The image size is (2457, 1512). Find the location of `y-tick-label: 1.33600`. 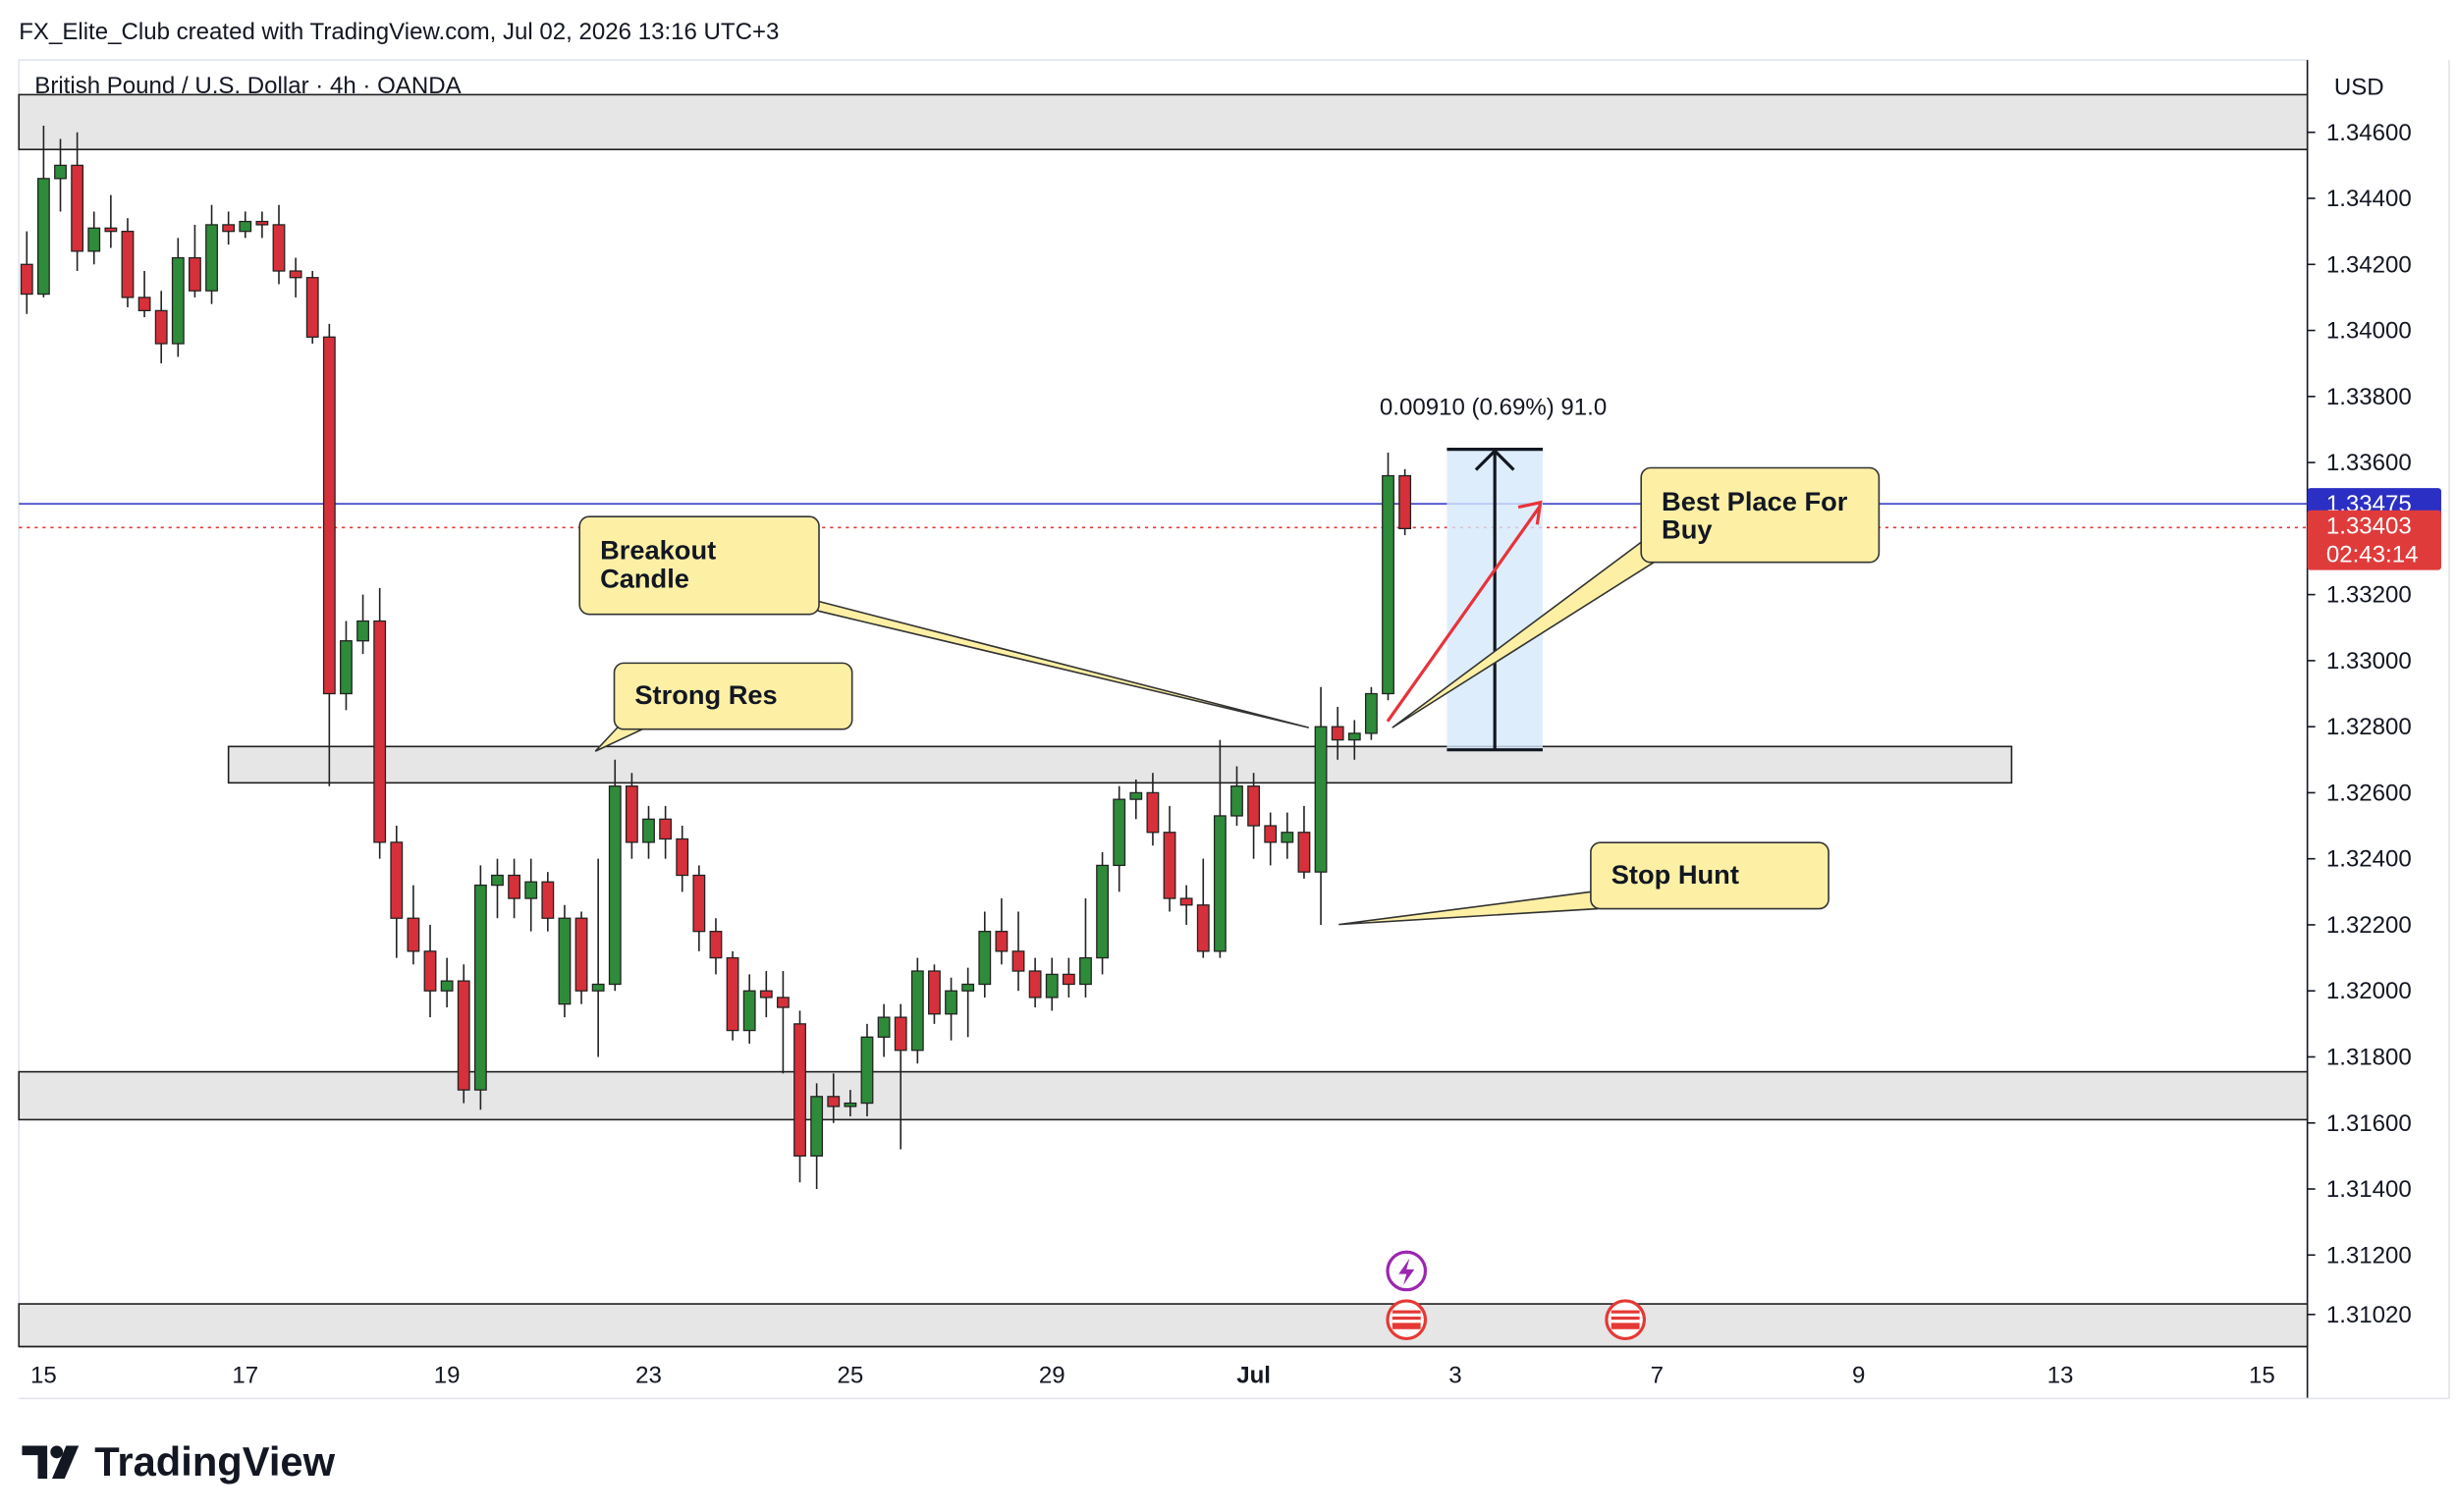

y-tick-label: 1.33600 is located at coordinates (2369, 463).